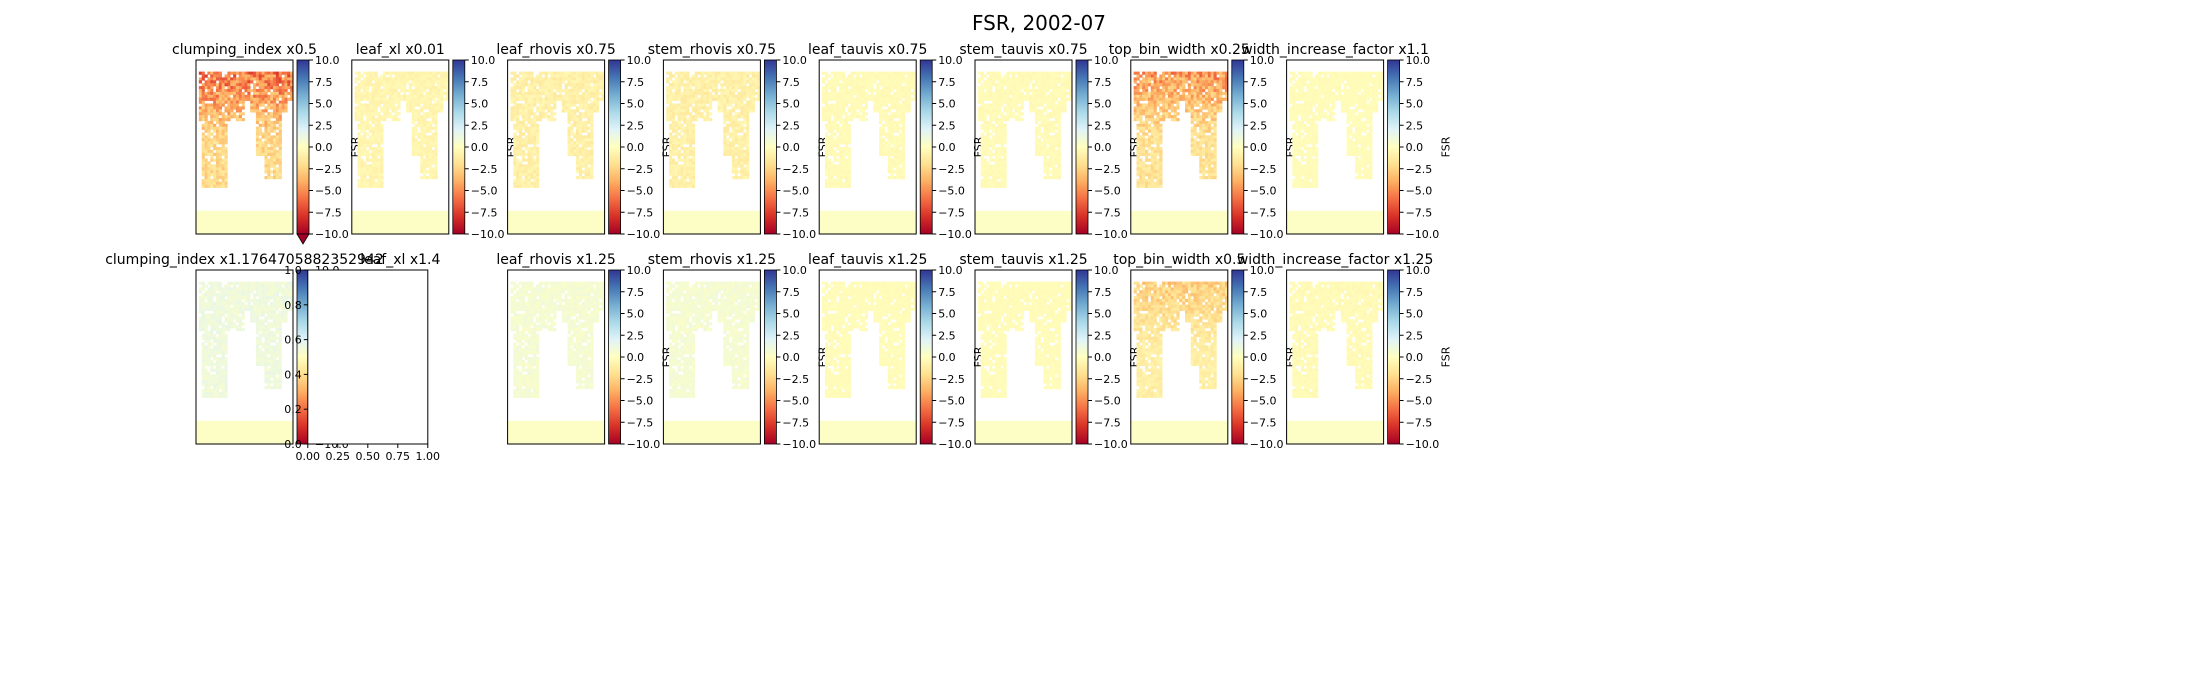 Image resolution: width=2200 pixels, height=700 pixels. What do you see at coordinates (400, 260) in the screenshot?
I see `panel-title: leaf_xl x1.4` at bounding box center [400, 260].